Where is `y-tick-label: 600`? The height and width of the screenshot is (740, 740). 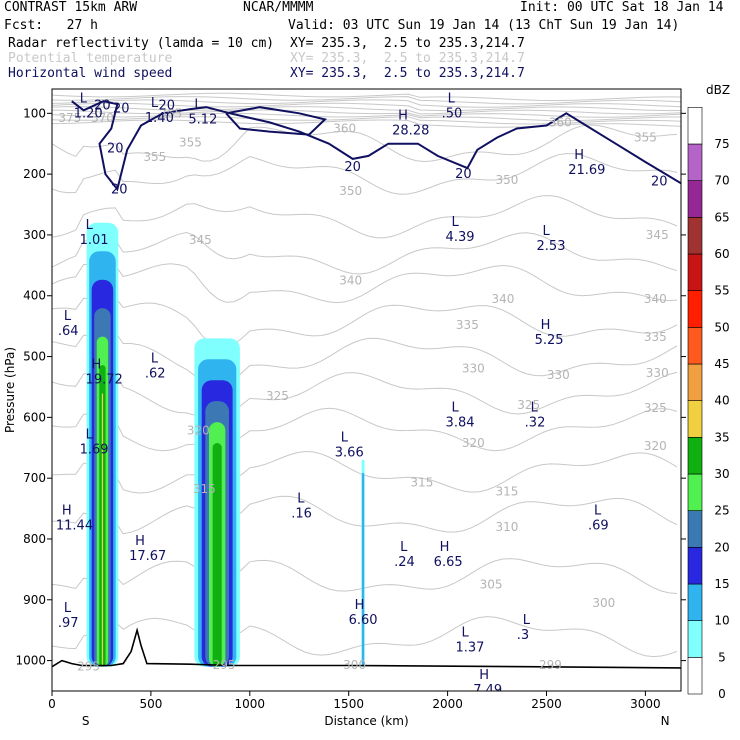
y-tick-label: 600 is located at coordinates (34, 417).